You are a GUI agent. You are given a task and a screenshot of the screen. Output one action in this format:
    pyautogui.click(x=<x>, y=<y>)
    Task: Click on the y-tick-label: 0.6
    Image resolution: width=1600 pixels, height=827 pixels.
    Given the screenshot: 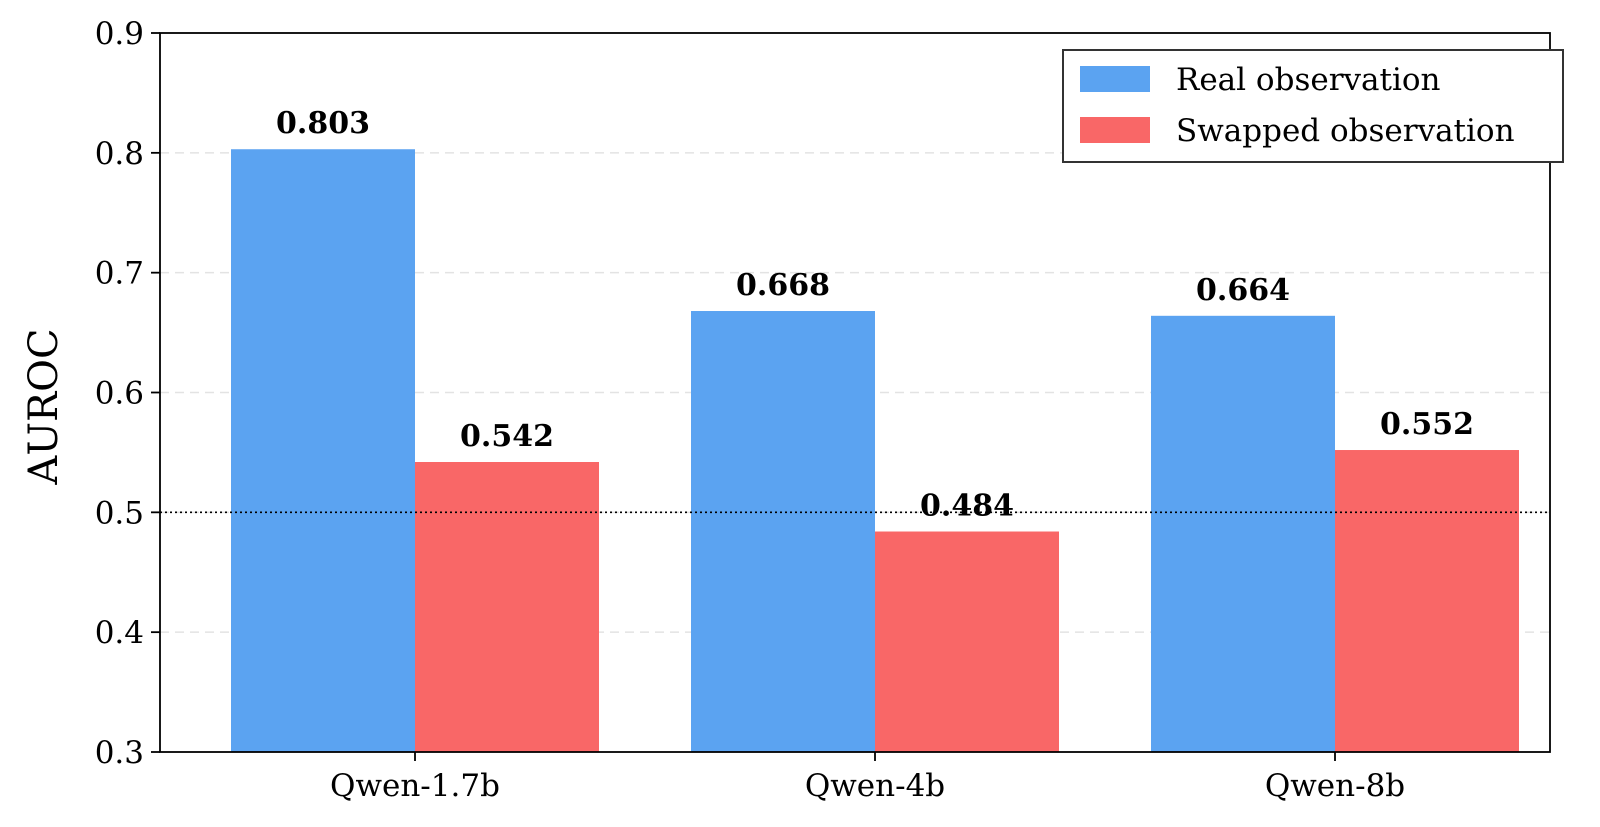 What is the action you would take?
    pyautogui.click(x=119, y=394)
    